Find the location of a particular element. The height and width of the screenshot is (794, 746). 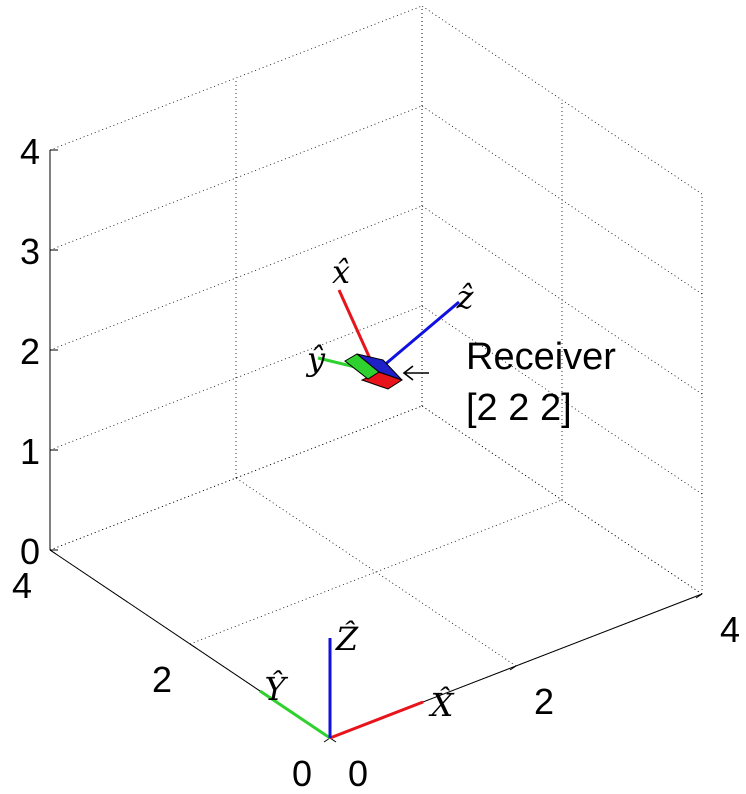

receiver-z-label: ẑ is located at coordinates (465, 297).